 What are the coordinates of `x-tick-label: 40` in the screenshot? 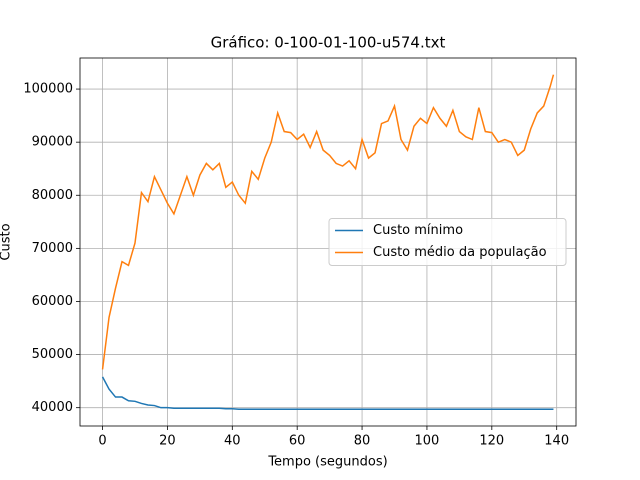 It's located at (232, 441).